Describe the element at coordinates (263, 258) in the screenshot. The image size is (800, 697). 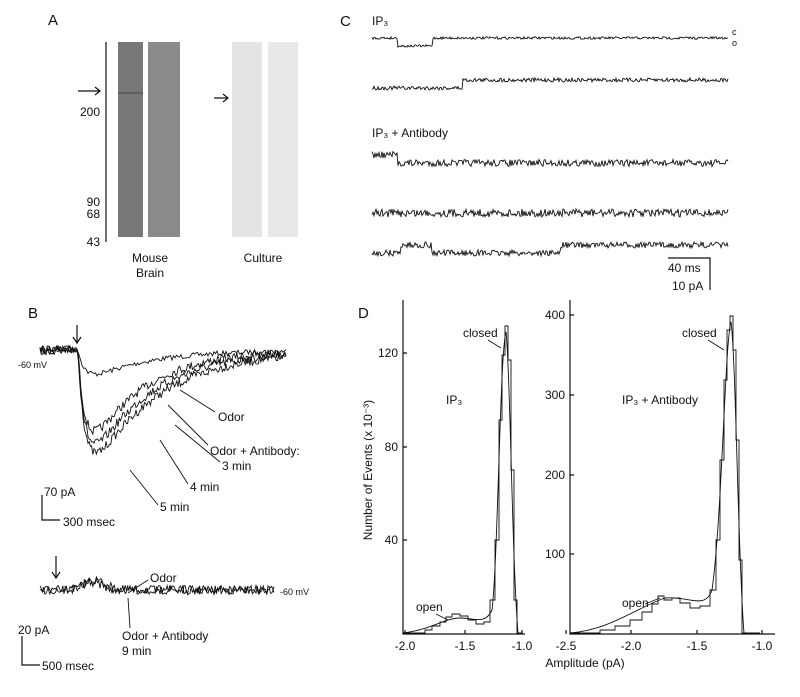
I see `lane-label: Culture` at that location.